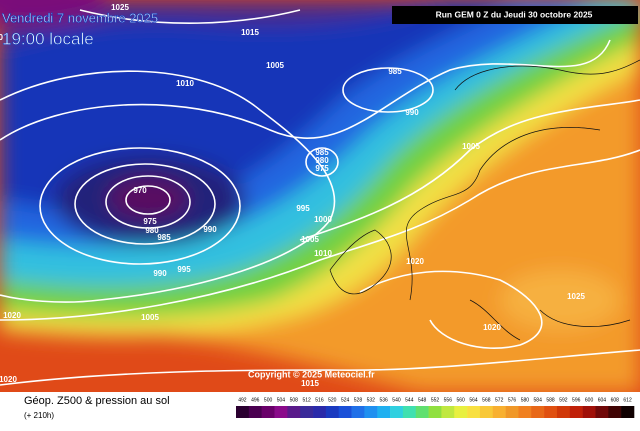 The height and width of the screenshot is (431, 640). What do you see at coordinates (39, 415) in the screenshot?
I see `legend-subtitle: (+ 210h)` at bounding box center [39, 415].